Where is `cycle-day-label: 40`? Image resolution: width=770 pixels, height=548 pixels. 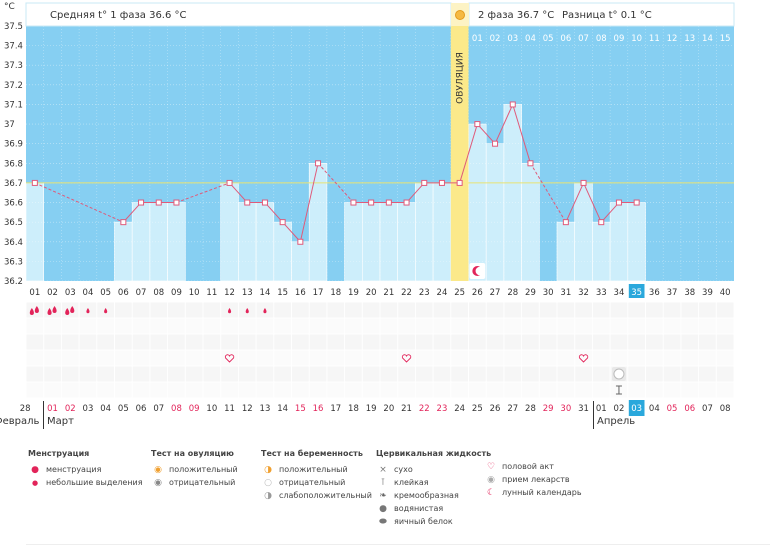
cycle-day-label: 40 is located at coordinates (725, 293).